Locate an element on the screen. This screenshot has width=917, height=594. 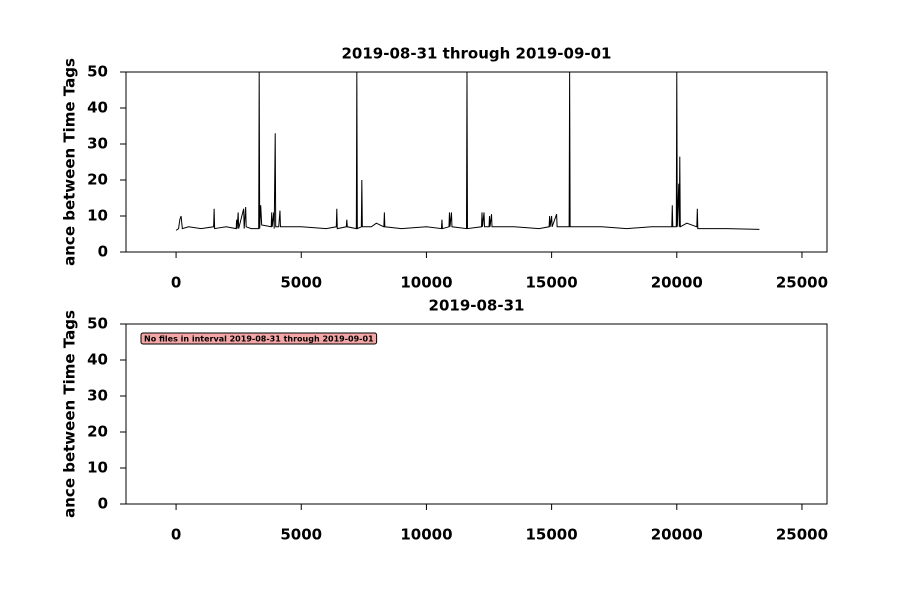
annotation-box is located at coordinates (259, 338).